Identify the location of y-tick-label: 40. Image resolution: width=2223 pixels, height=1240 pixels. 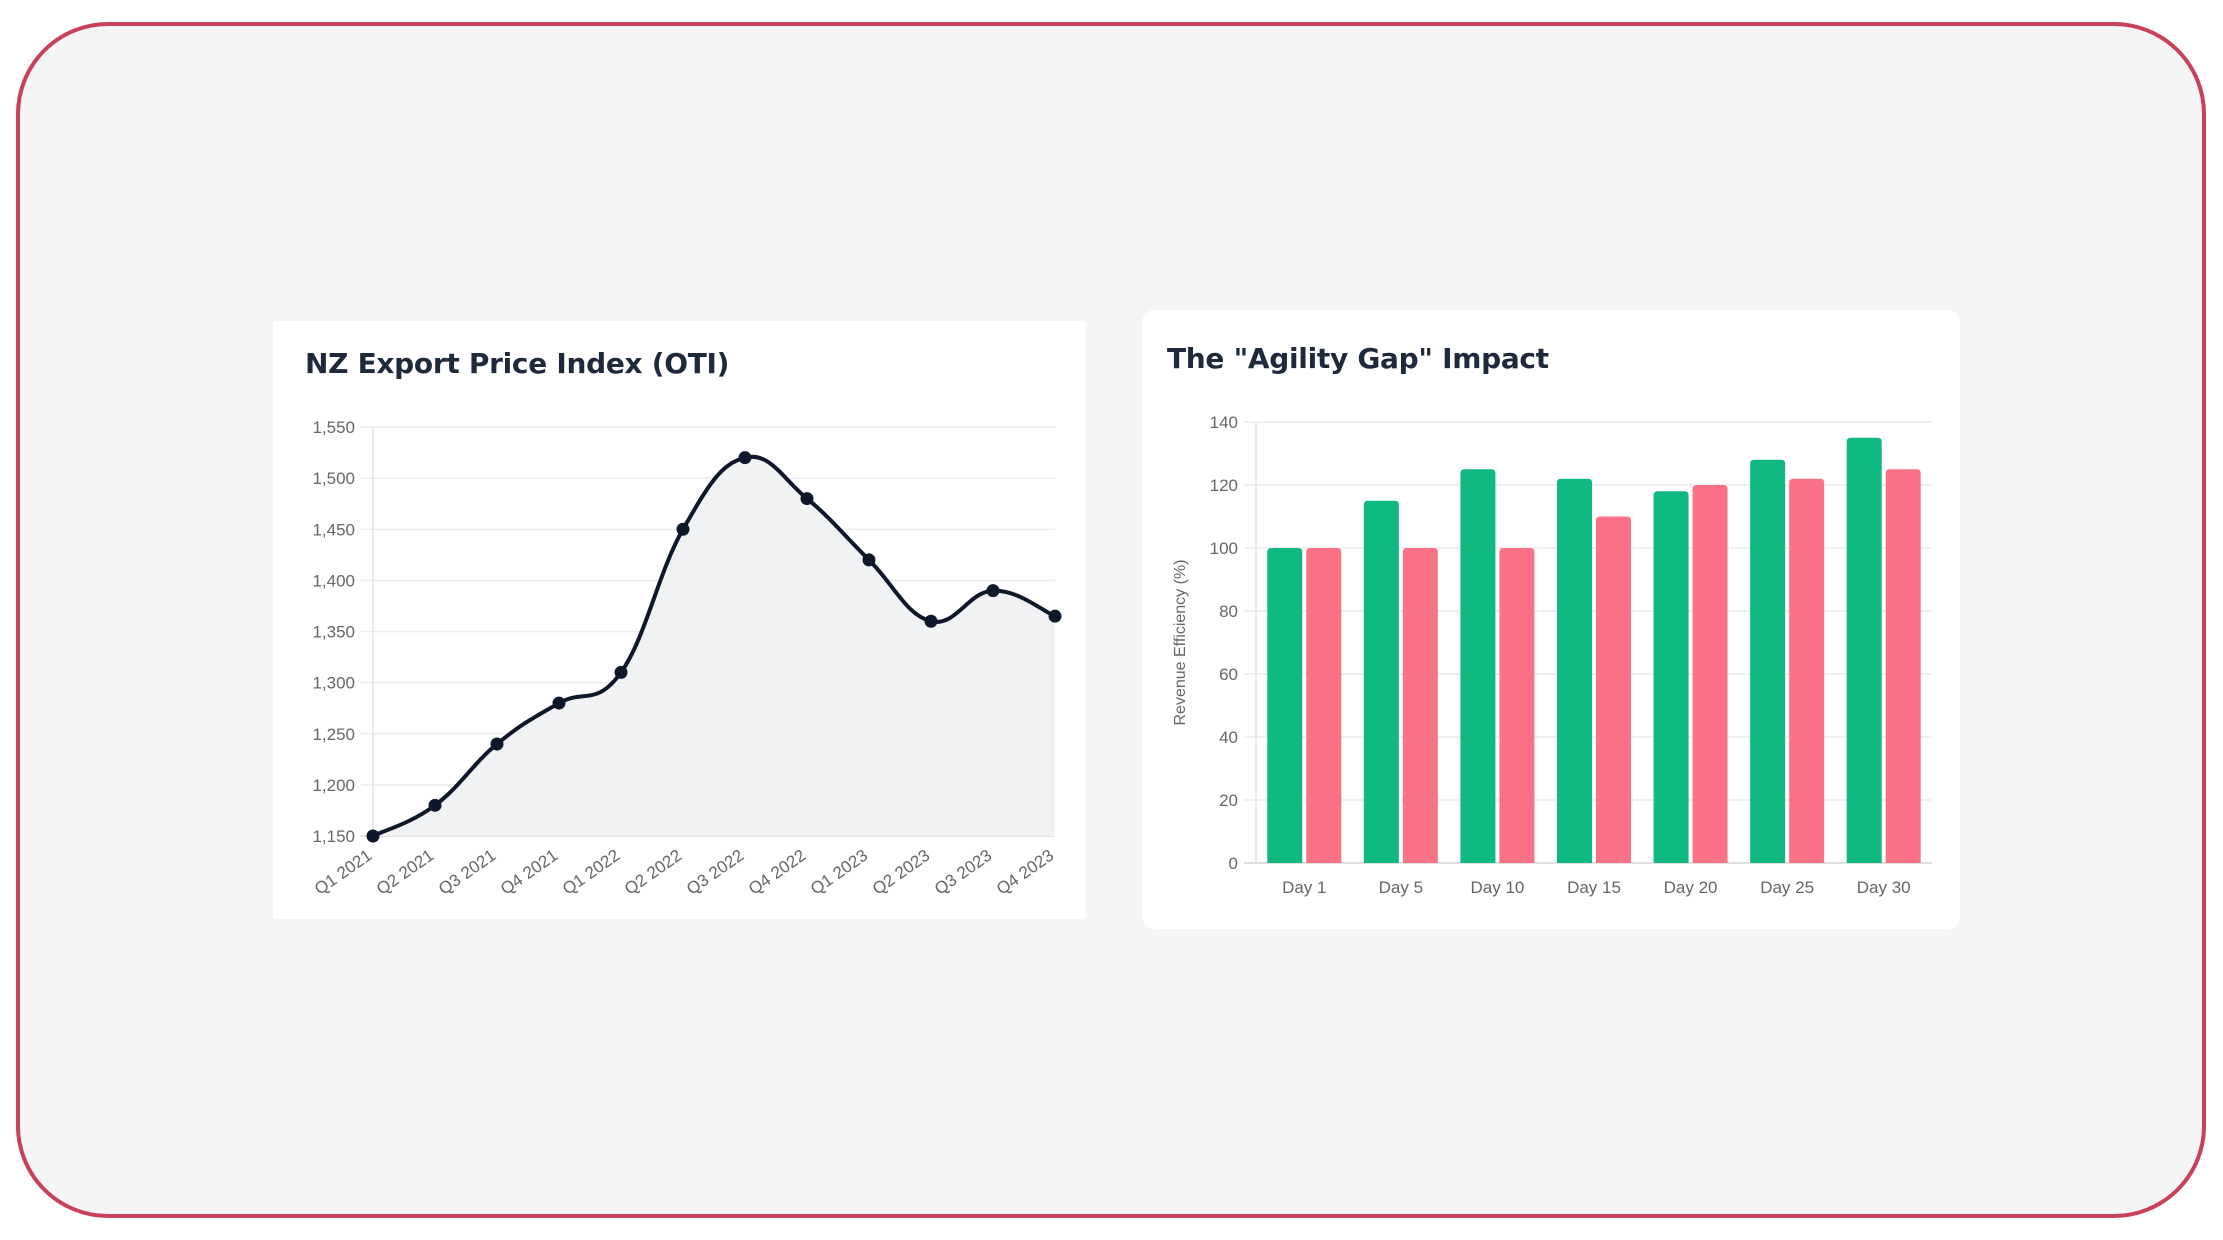
(1228, 737).